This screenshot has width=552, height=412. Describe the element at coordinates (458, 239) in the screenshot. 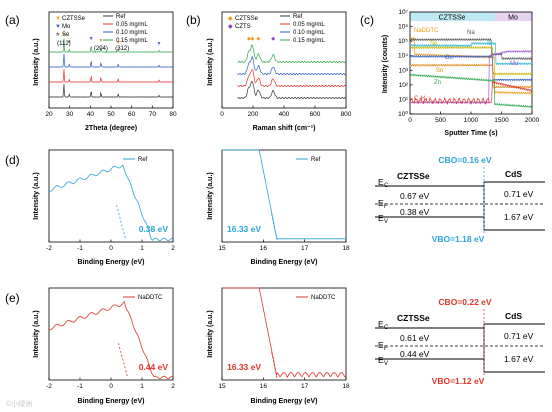

I see `vbo-label: VBO=1.18 eV` at that location.